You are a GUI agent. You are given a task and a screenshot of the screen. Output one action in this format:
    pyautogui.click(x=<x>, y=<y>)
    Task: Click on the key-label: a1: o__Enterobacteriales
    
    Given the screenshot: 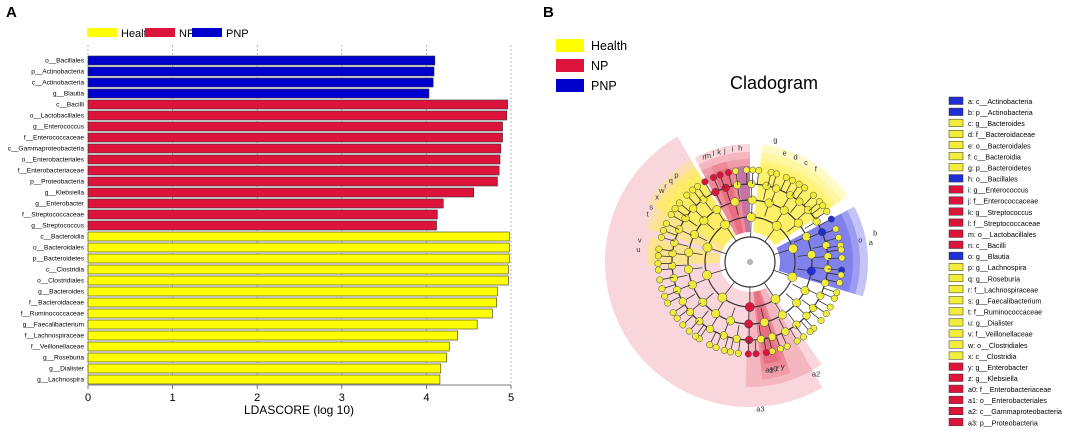 What is the action you would take?
    pyautogui.click(x=1007, y=401)
    